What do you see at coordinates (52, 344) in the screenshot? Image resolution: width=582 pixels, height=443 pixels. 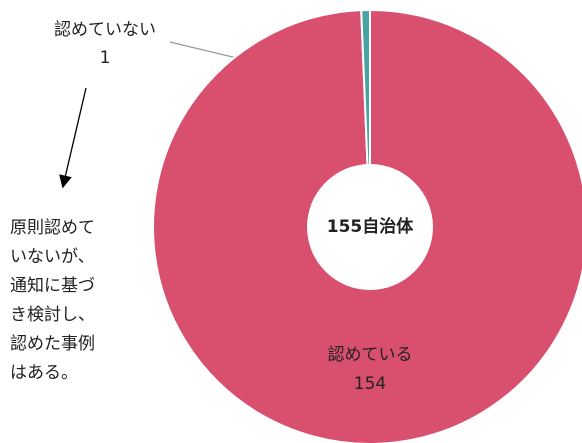 I see `annotation: 認めた事例` at bounding box center [52, 344].